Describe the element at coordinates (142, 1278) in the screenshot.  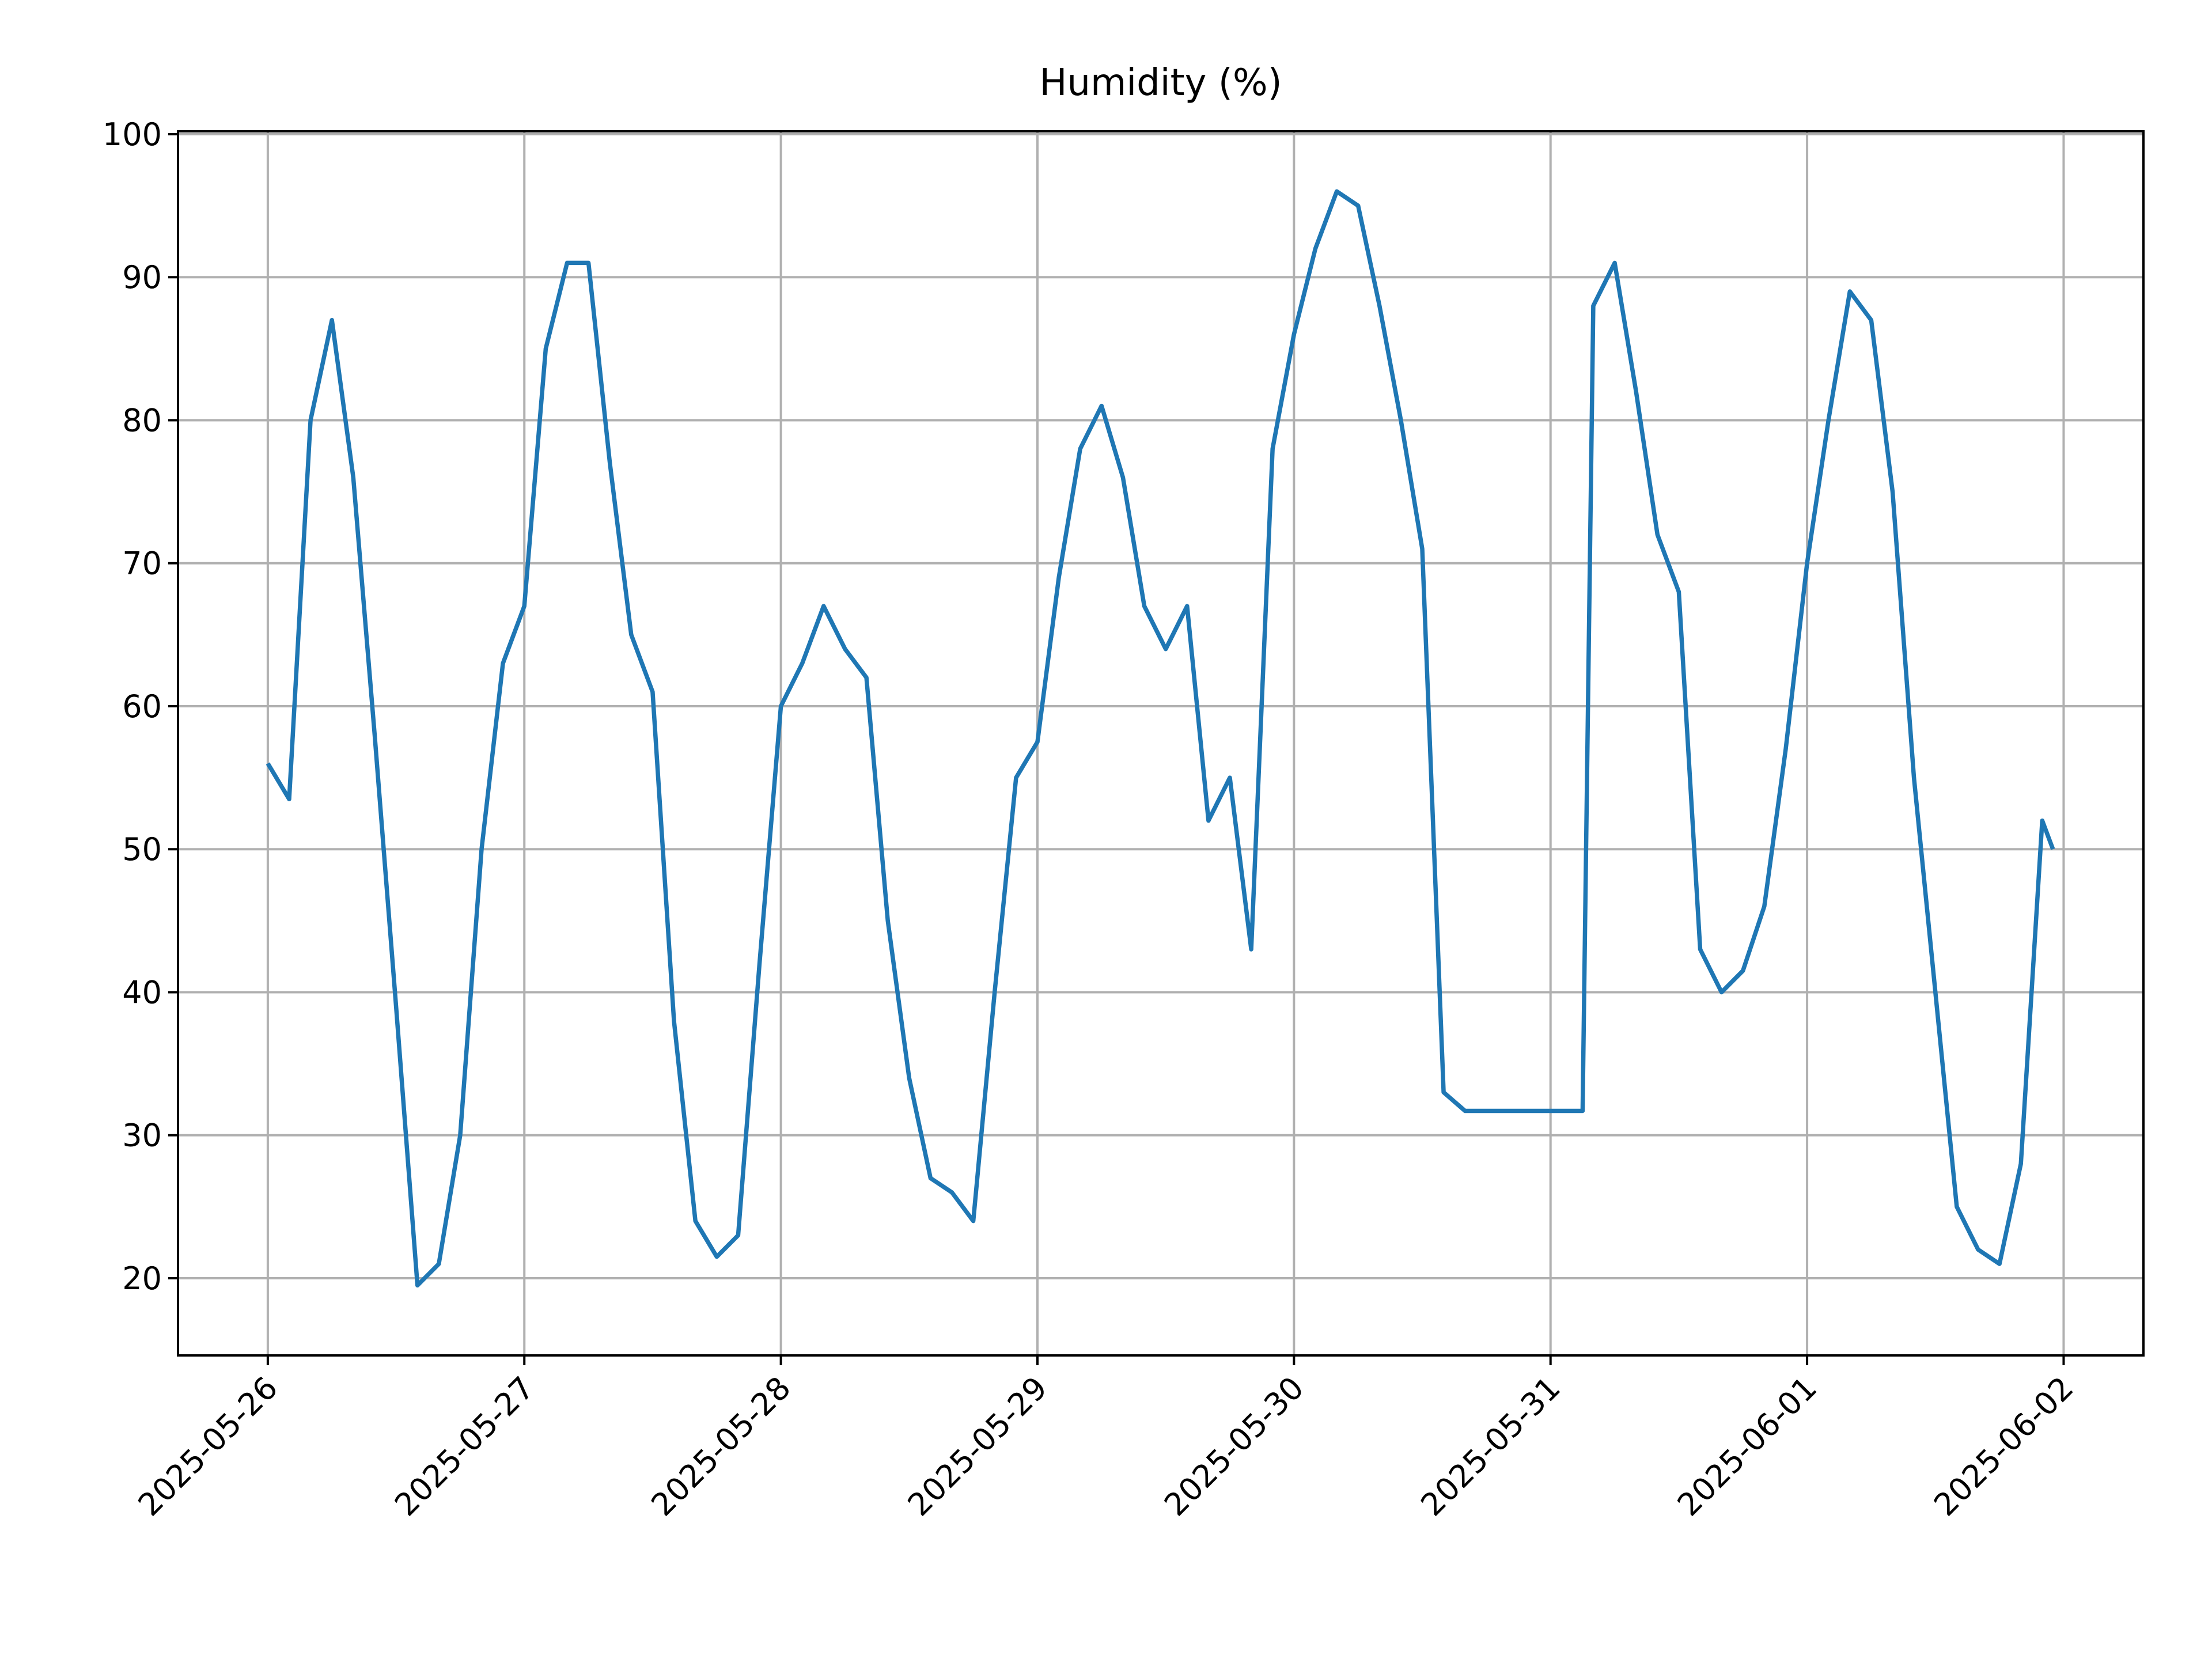
I see `y-tick-label: 20` at that location.